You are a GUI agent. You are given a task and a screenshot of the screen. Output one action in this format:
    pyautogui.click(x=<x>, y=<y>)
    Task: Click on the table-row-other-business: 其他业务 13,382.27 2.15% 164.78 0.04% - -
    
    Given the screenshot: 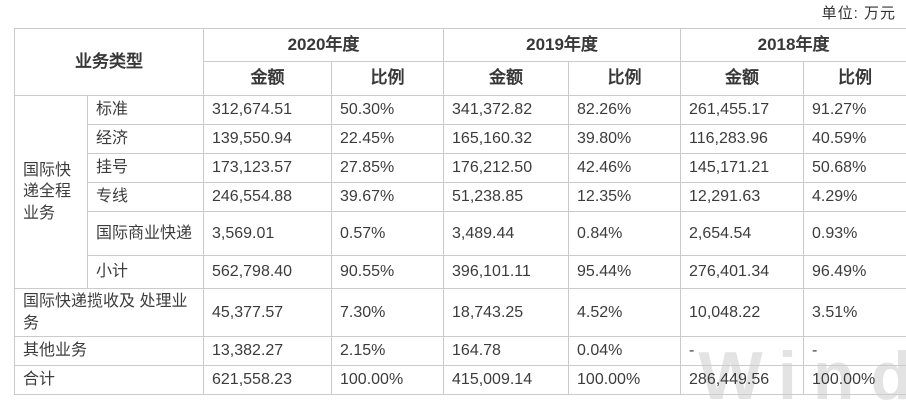 What is the action you would take?
    pyautogui.click(x=460, y=351)
    